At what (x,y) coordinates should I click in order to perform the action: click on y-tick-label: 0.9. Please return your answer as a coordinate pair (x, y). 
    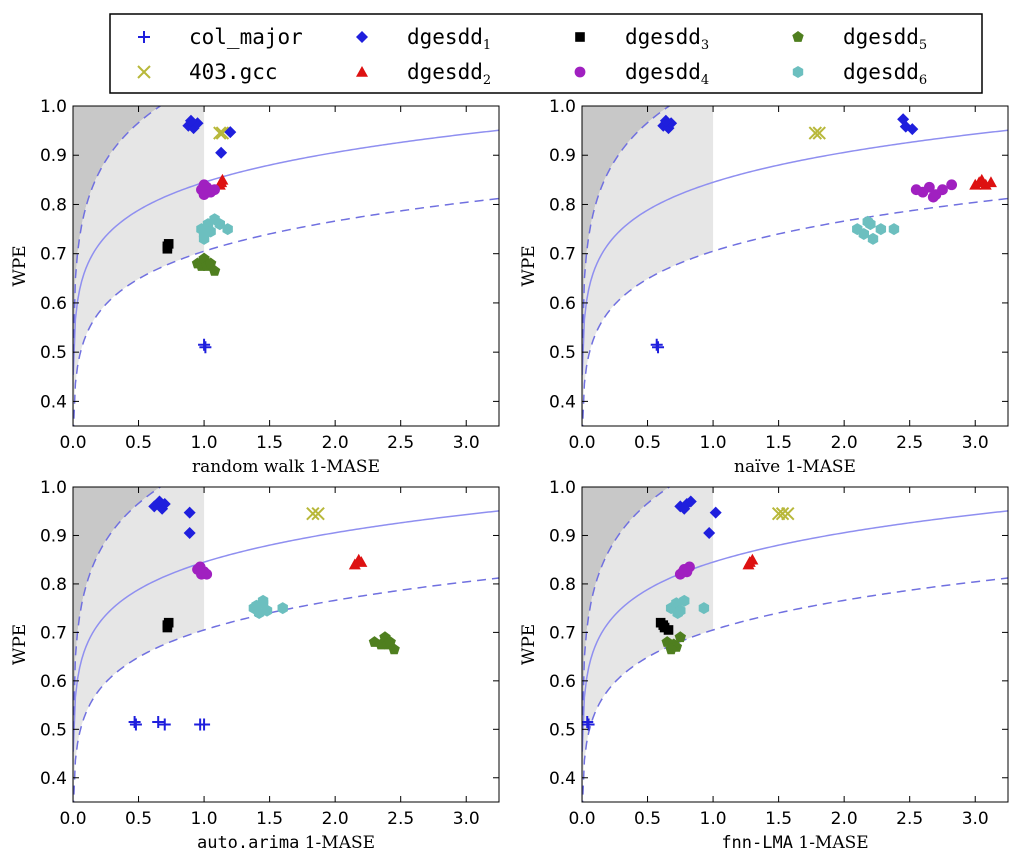
    Looking at the image, I should click on (53, 536).